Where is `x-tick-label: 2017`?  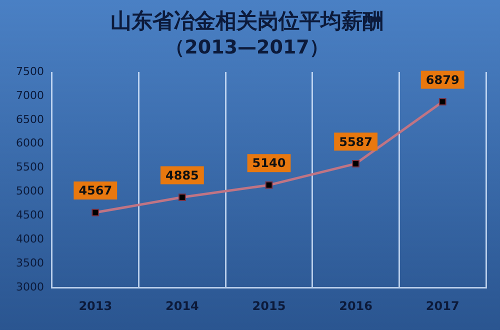
x-tick-label: 2017 is located at coordinates (443, 305).